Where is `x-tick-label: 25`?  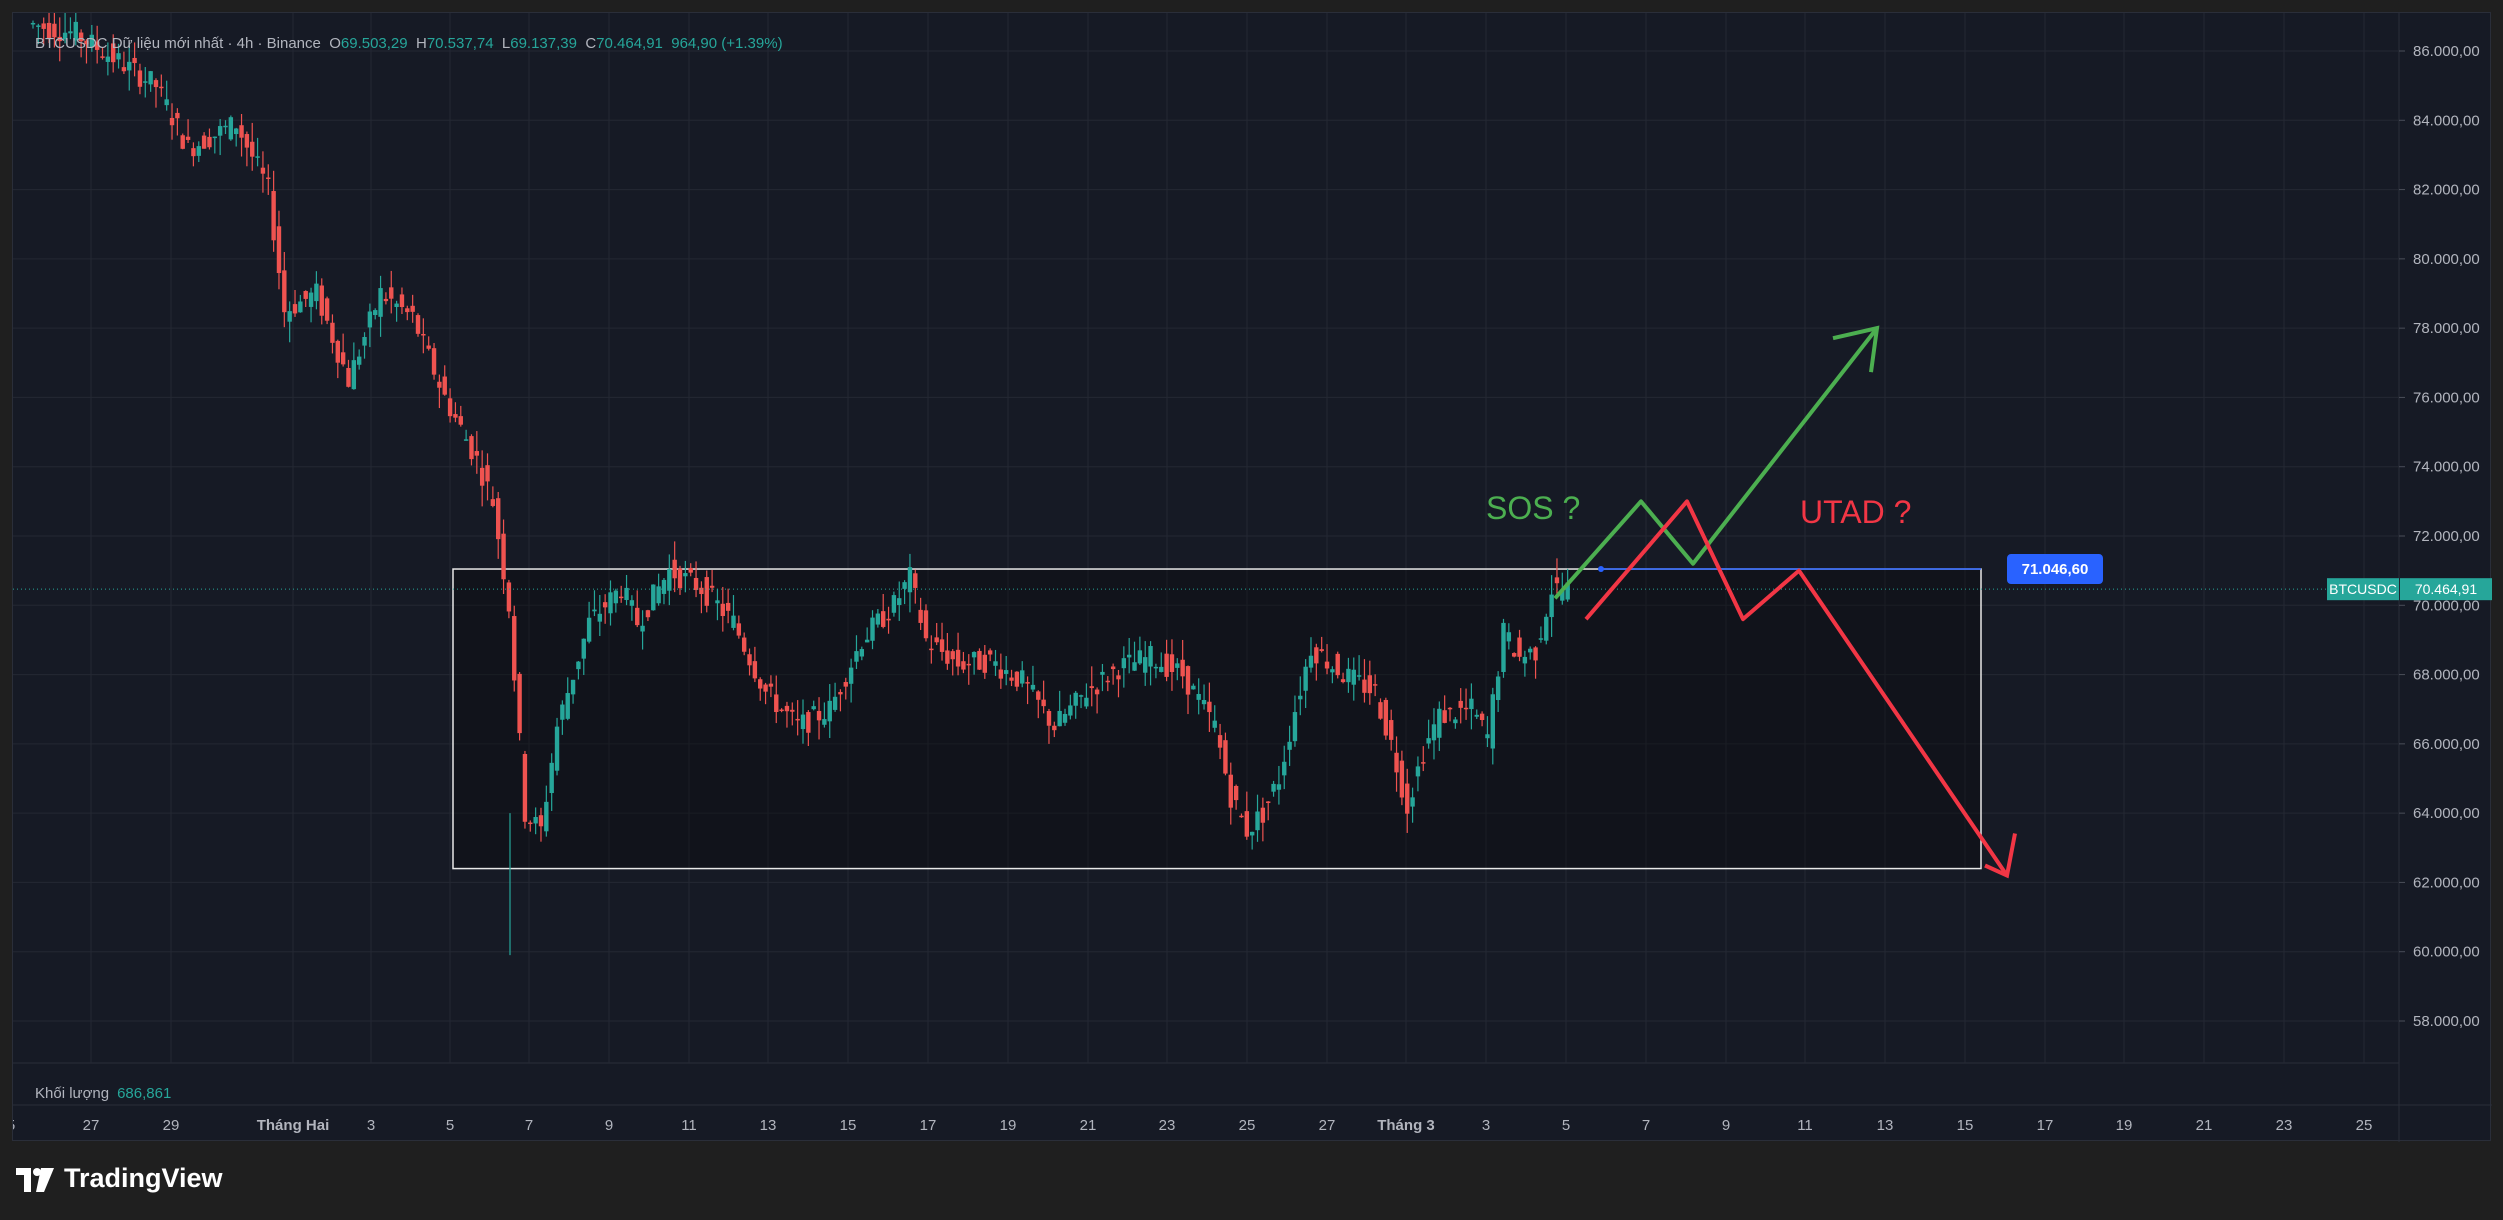 x-tick-label: 25 is located at coordinates (1247, 1125).